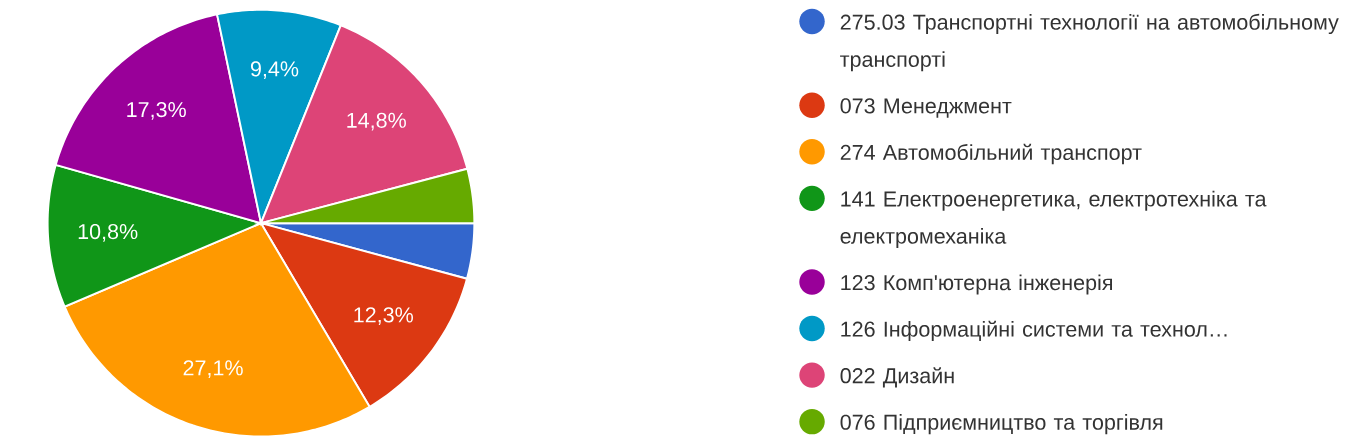  What do you see at coordinates (383, 316) in the screenshot?
I see `data-label: 12,3%` at bounding box center [383, 316].